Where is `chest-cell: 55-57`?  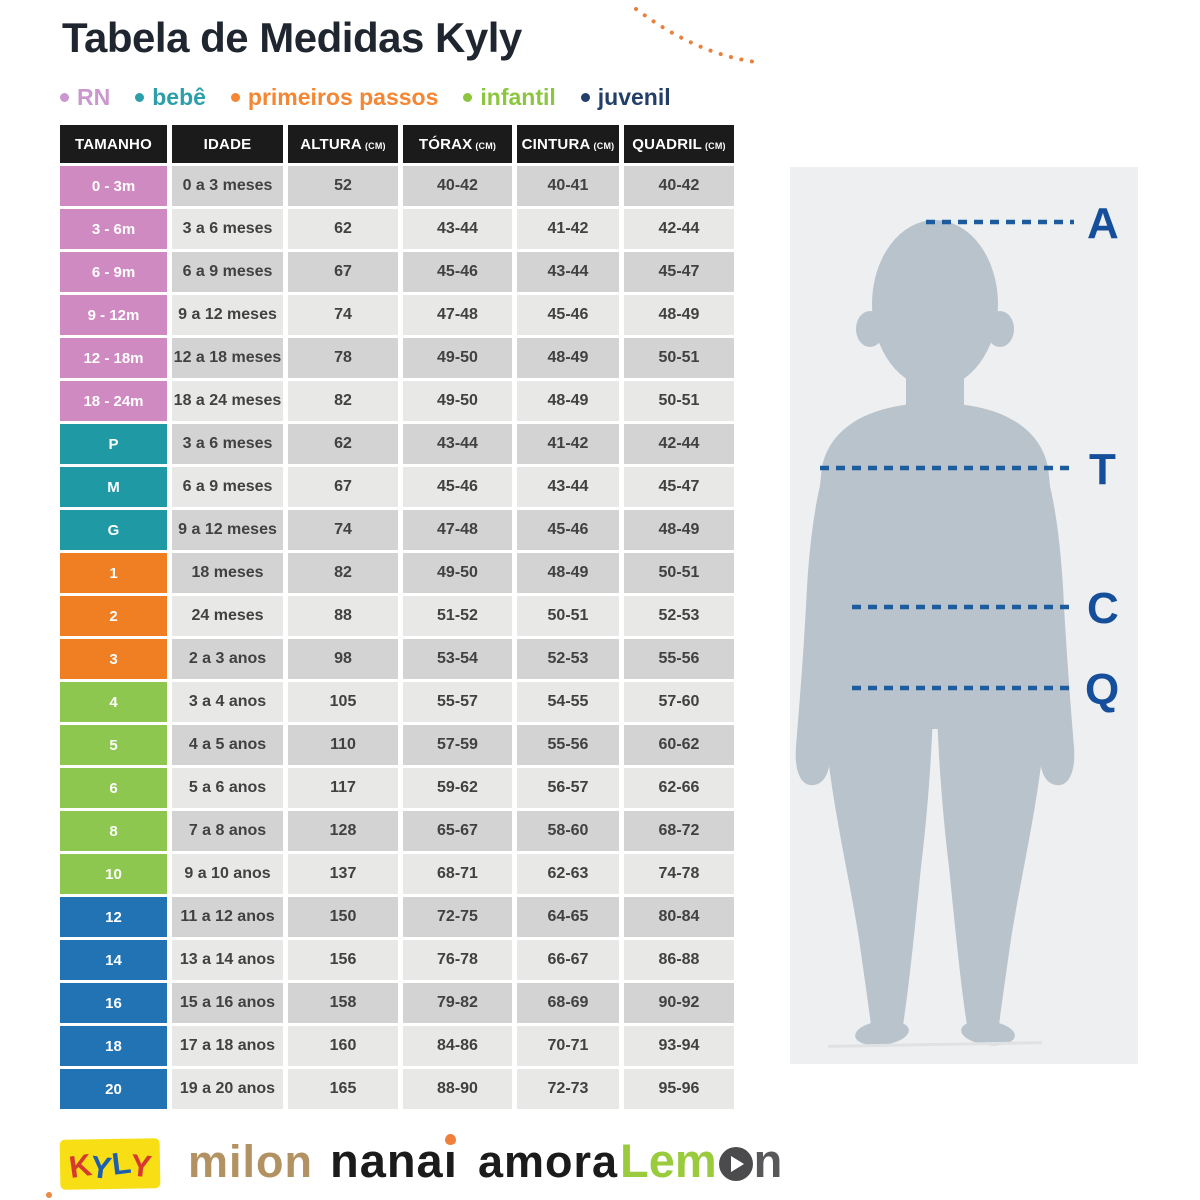
chest-cell: 55-57 is located at coordinates (457, 702).